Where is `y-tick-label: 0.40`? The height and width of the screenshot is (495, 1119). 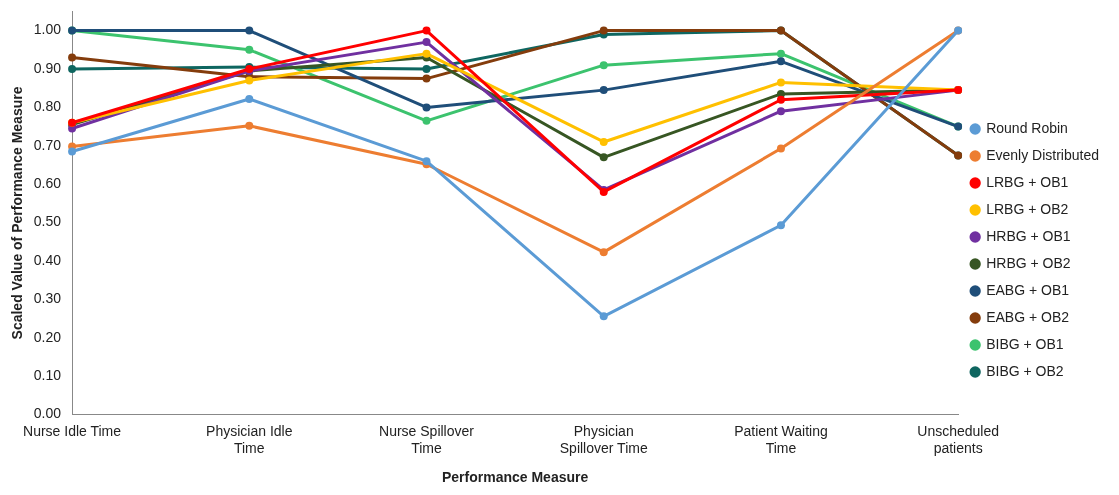
y-tick-label: 0.40 is located at coordinates (47, 259).